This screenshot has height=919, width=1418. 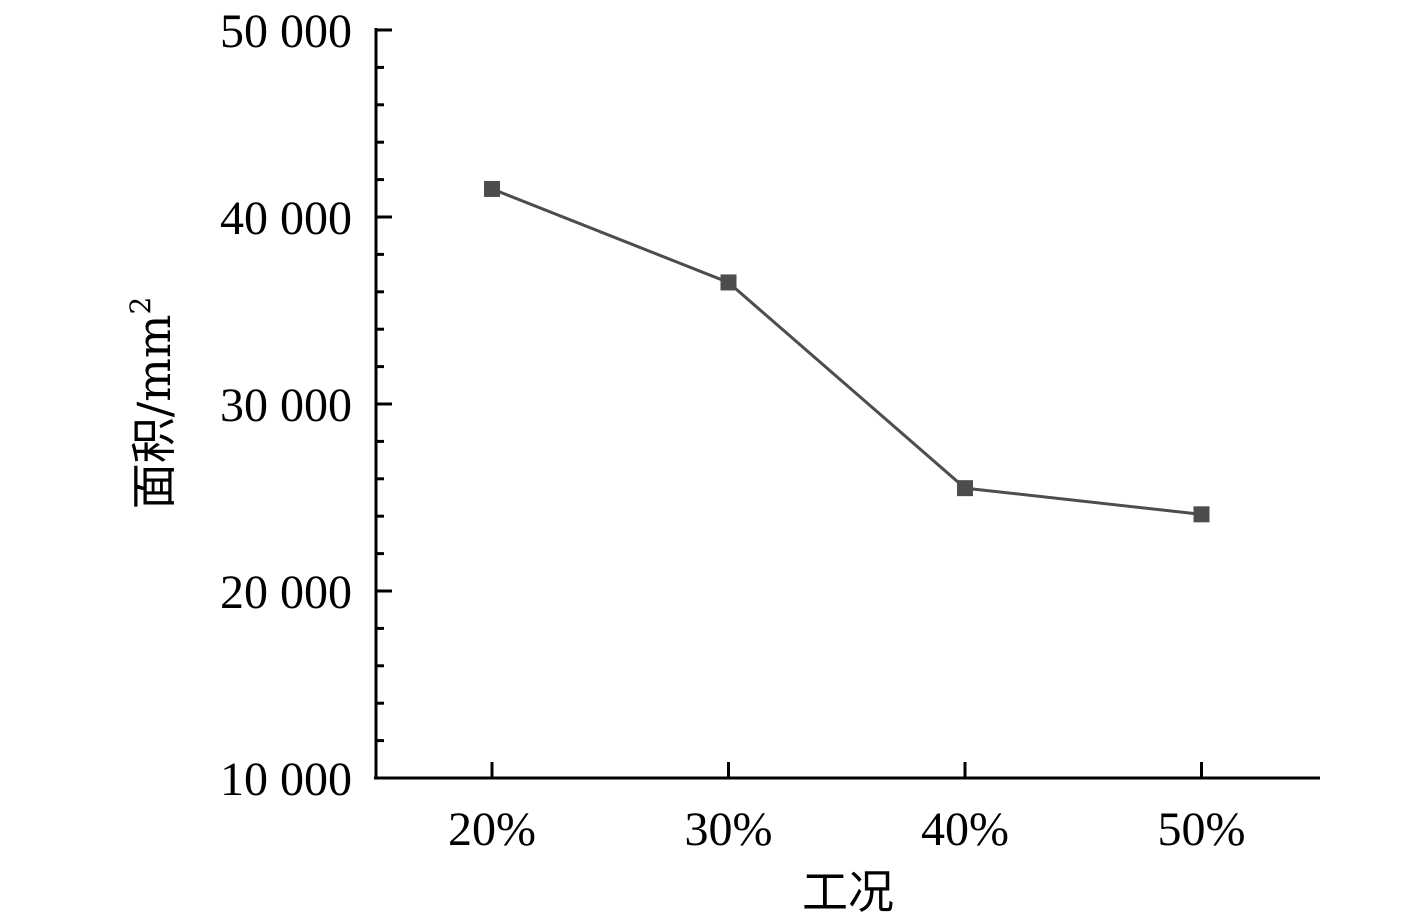 What do you see at coordinates (1202, 829) in the screenshot?
I see `x-tick-label: 50%` at bounding box center [1202, 829].